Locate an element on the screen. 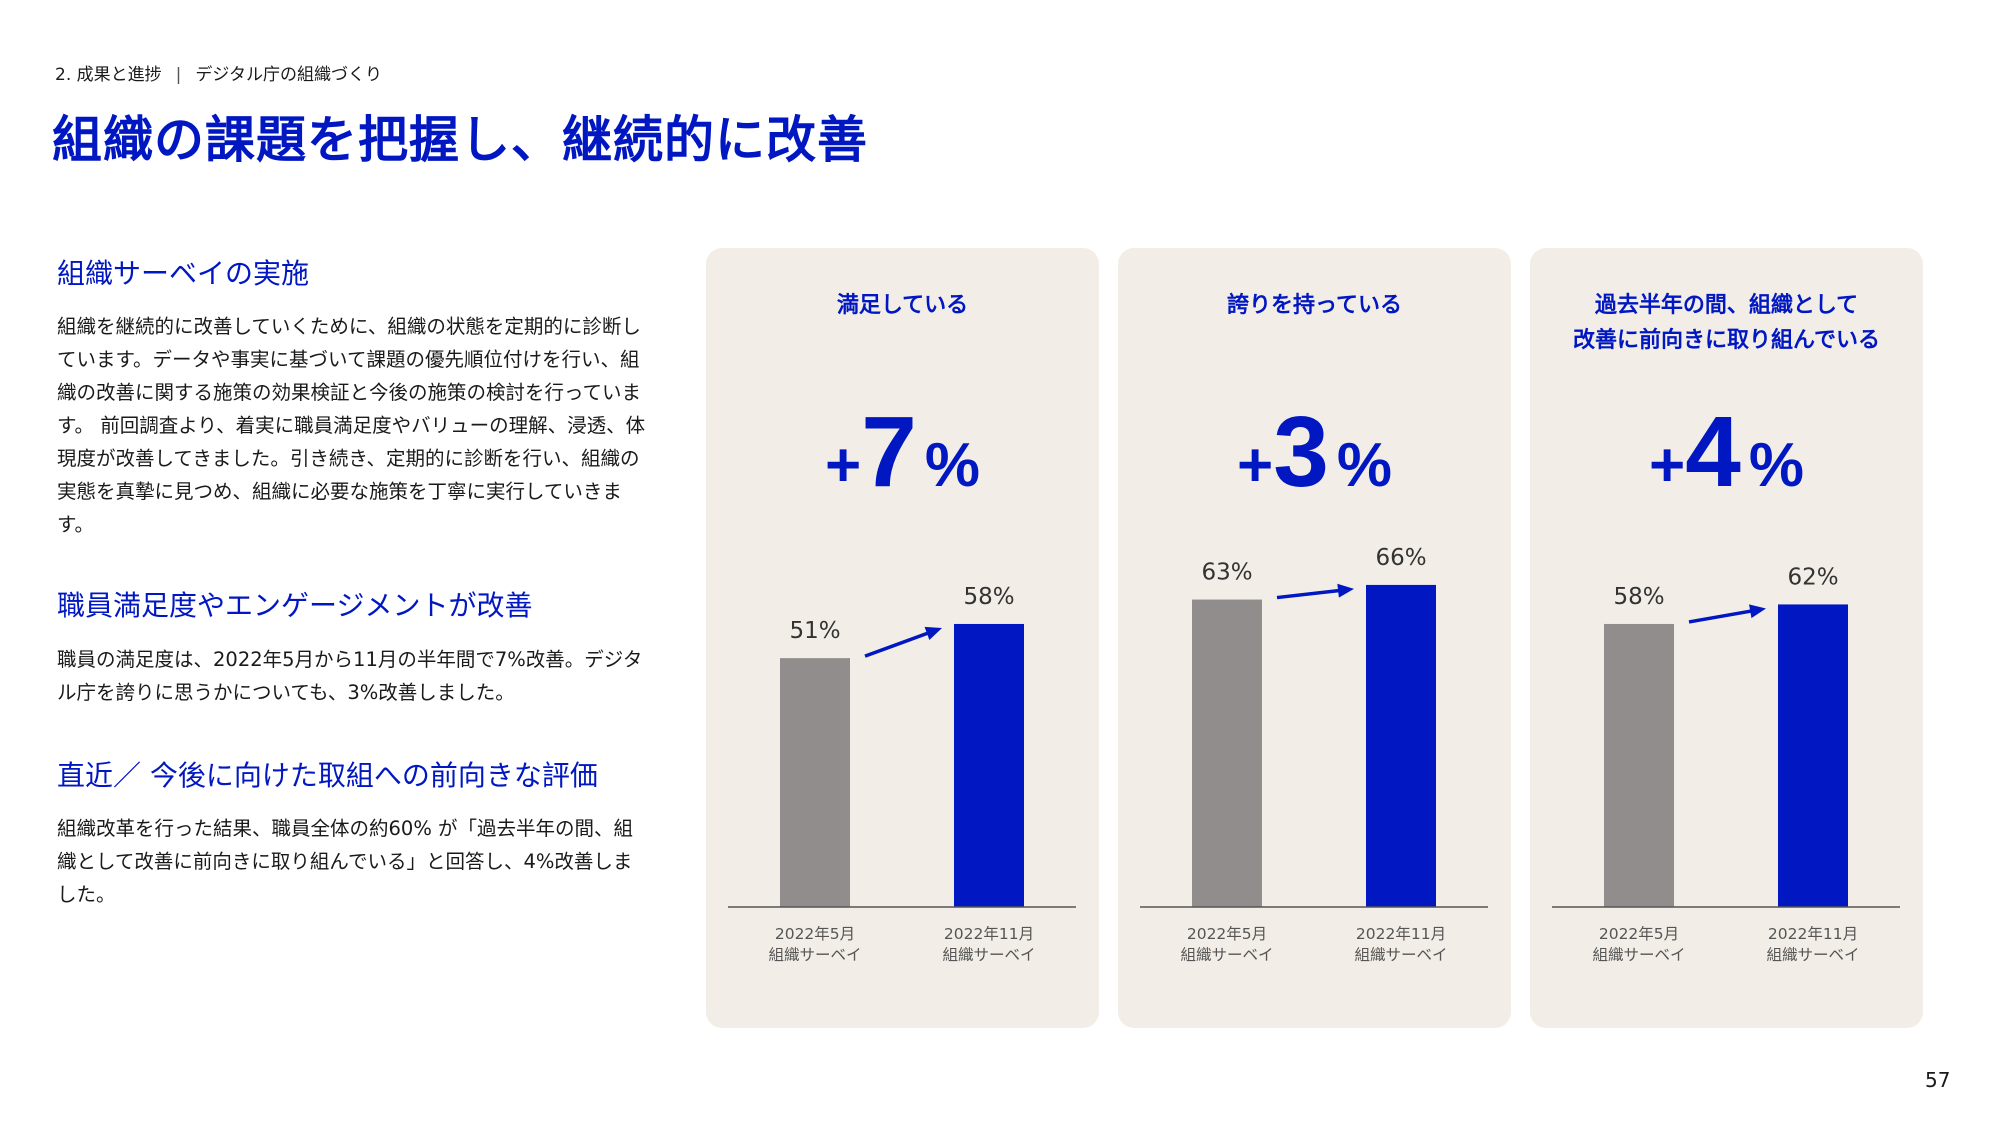 Image resolution: width=2000 pixels, height=1125 pixels. change-value: +7% is located at coordinates (902, 452).